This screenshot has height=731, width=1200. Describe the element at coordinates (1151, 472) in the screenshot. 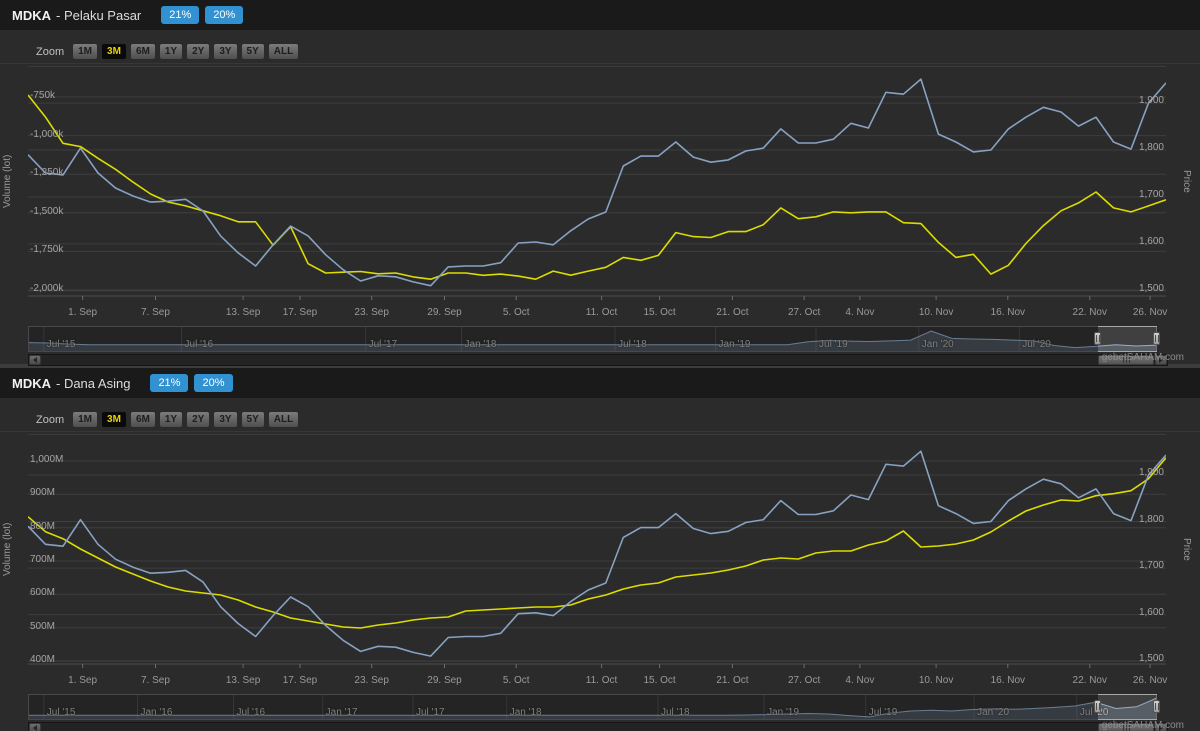

I see `y-axis-label-right: 1,900` at that location.